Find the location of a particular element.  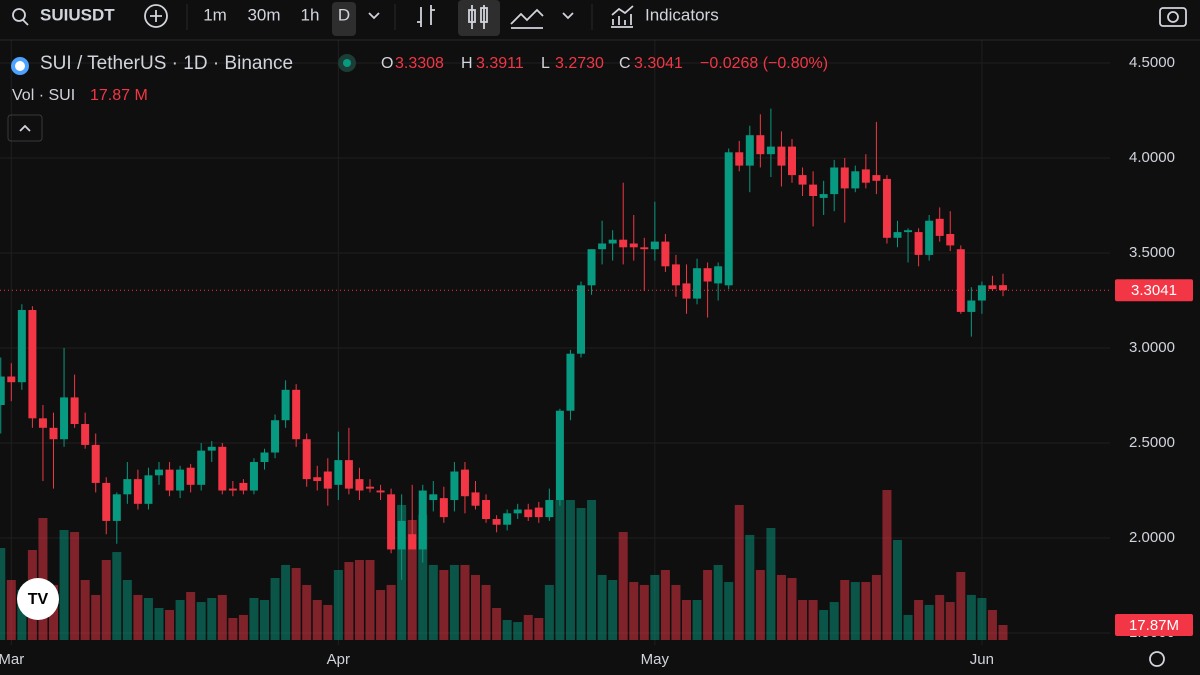

interval: 1m is located at coordinates (215, 14).